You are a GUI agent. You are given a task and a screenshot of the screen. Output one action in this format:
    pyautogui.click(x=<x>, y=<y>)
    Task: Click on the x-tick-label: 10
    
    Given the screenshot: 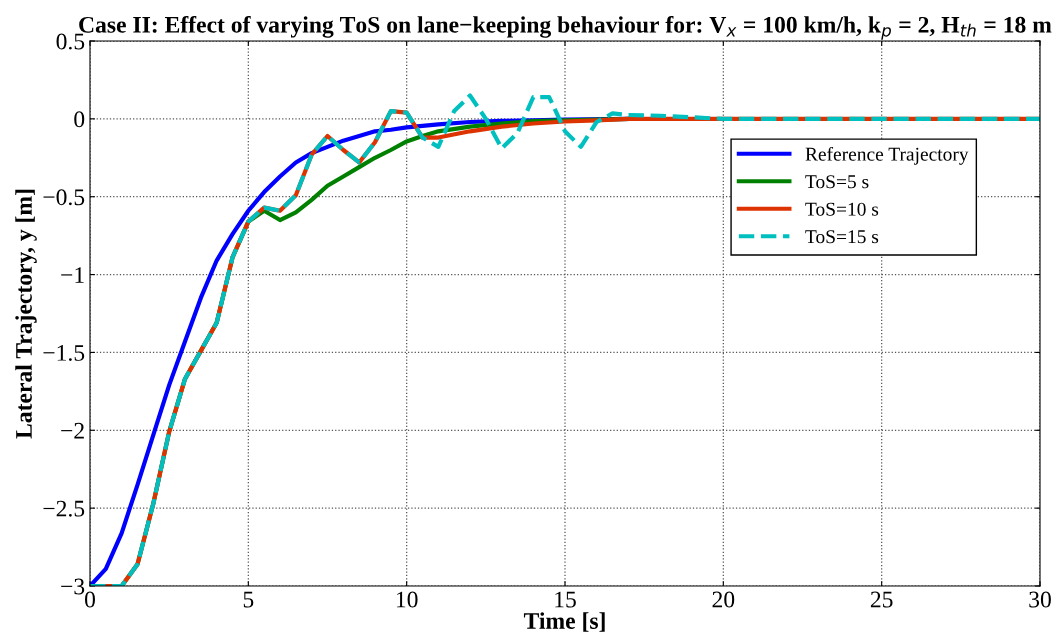 What is the action you would take?
    pyautogui.click(x=407, y=599)
    